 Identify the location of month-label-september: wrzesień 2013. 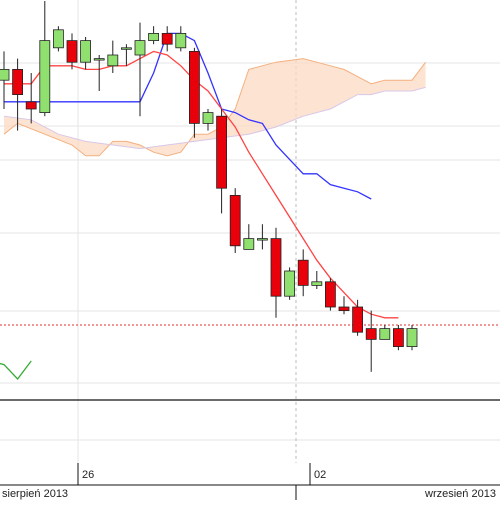
(460, 494).